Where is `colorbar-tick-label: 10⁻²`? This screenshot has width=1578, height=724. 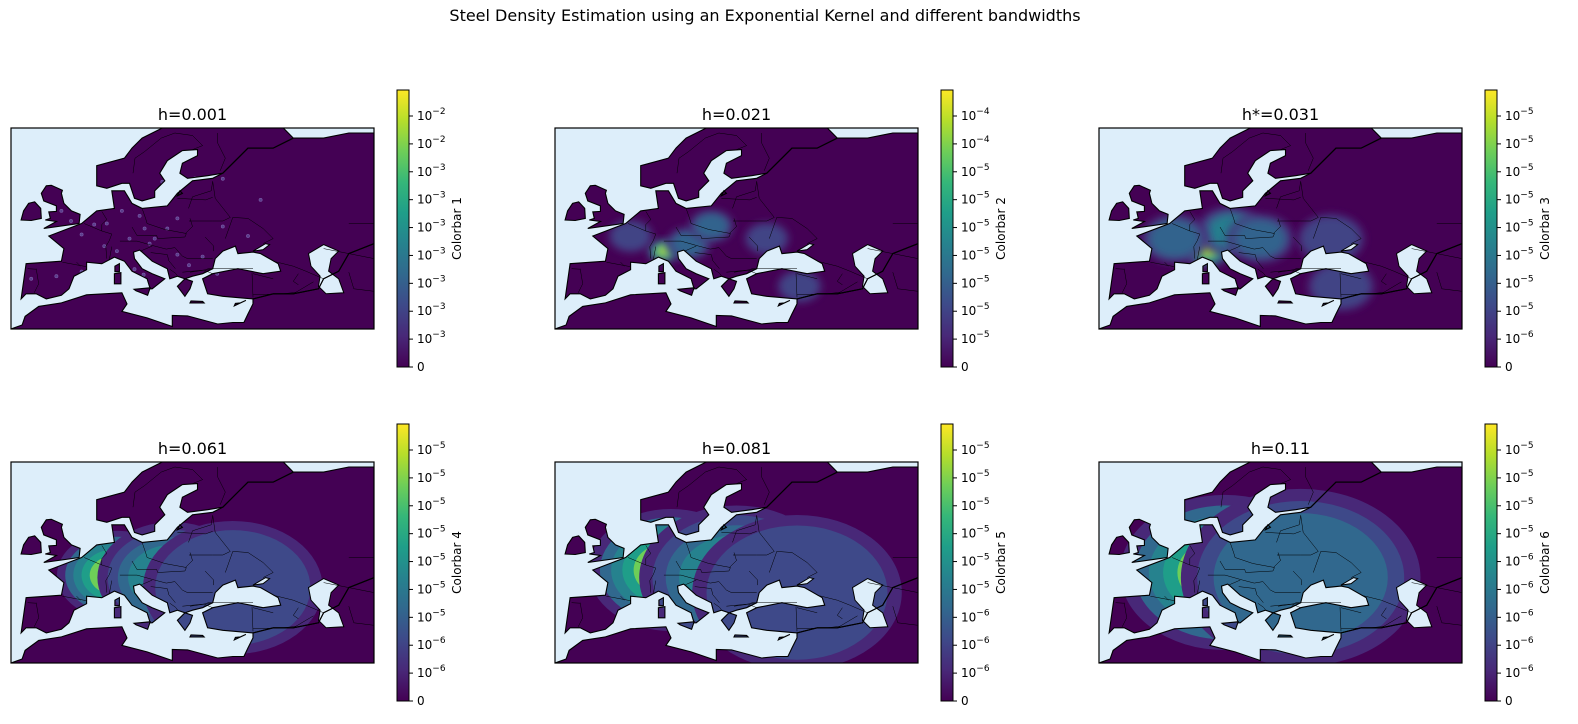 colorbar-tick-label: 10⁻² is located at coordinates (431, 143).